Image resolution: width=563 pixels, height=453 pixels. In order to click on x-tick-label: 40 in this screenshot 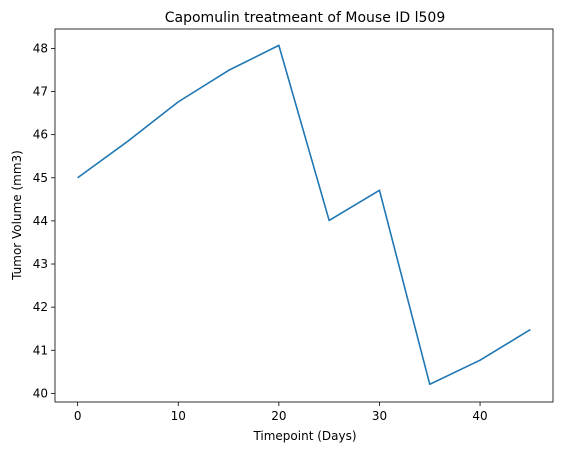, I will do `click(479, 416)`.